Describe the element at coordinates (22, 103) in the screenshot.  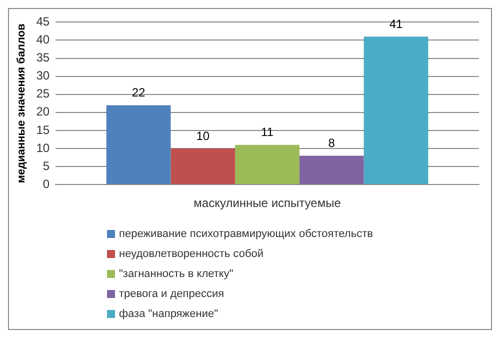
I see `y-axis-title: медианные значения баллов` at that location.